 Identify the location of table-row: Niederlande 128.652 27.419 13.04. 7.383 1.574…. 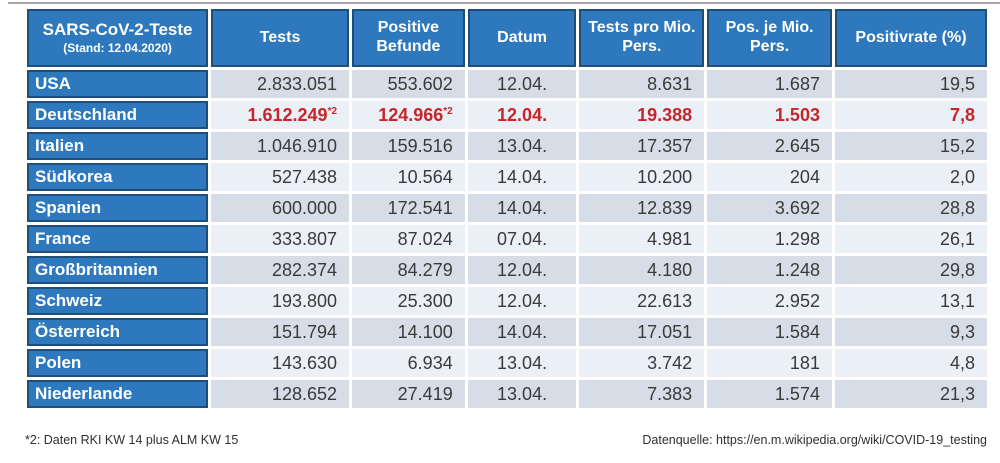
(507, 394).